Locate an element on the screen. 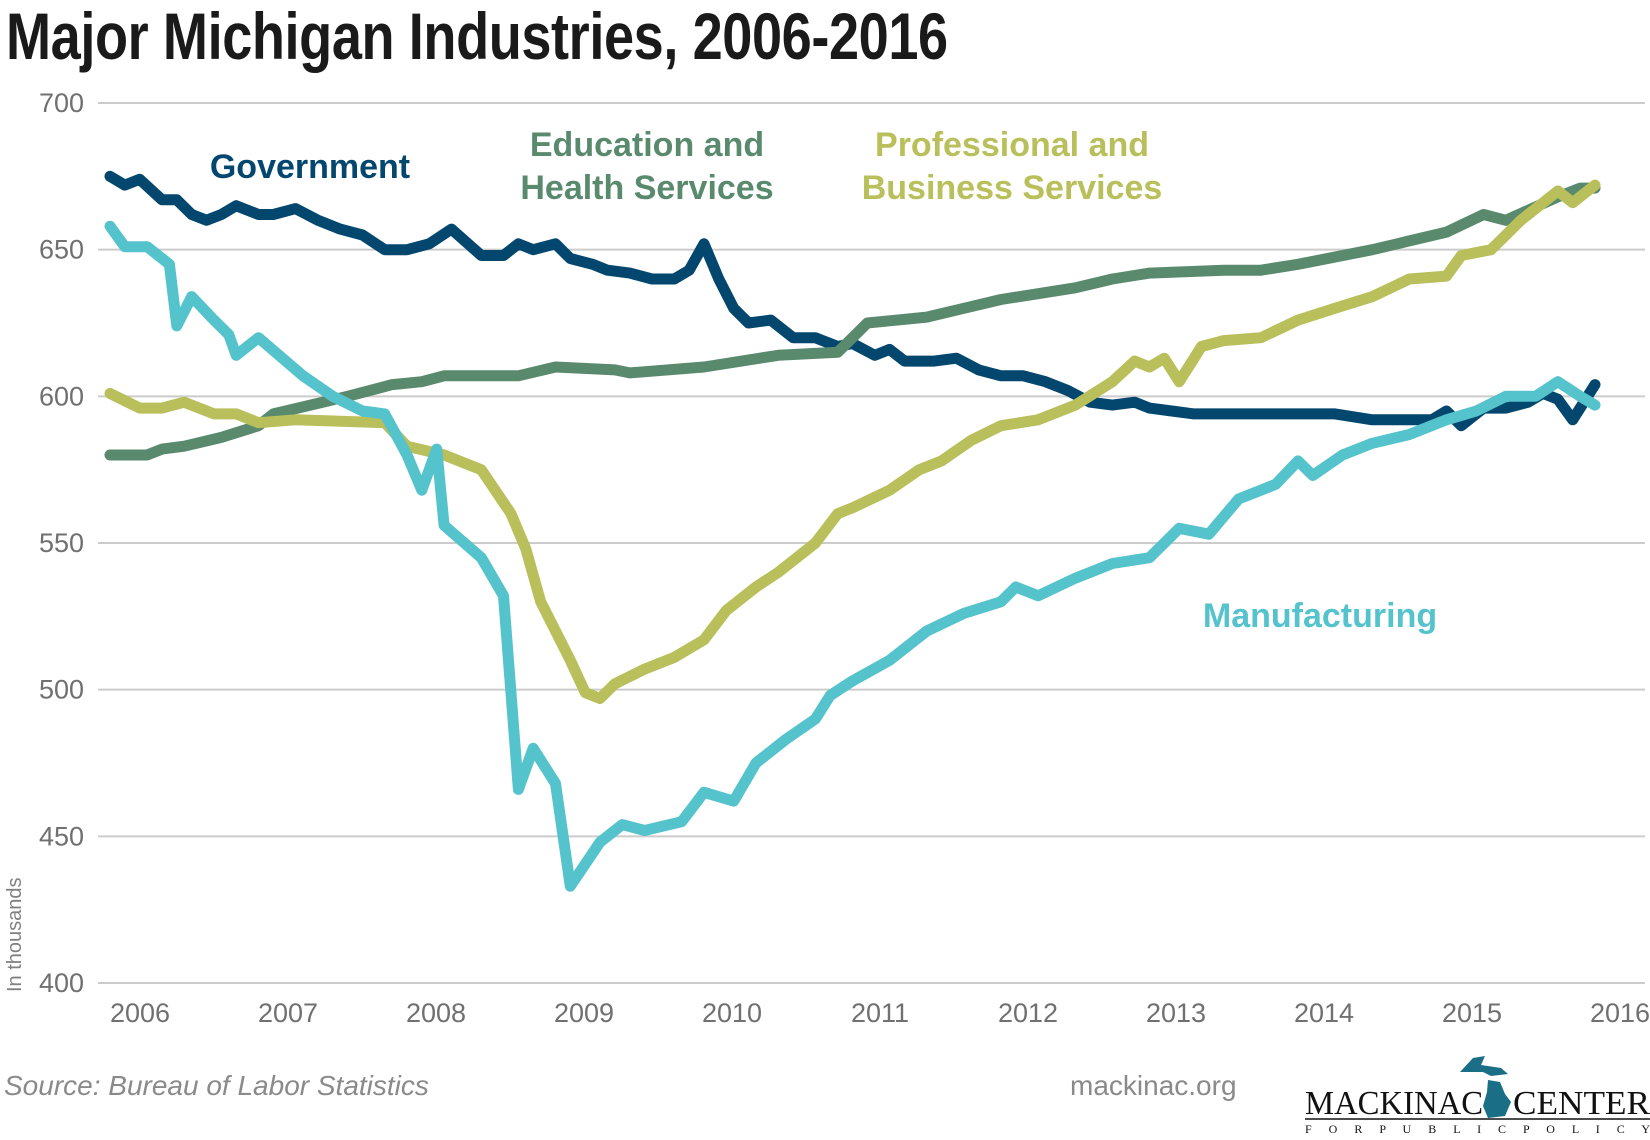 Image resolution: width=1650 pixels, height=1140 pixels. label-education-1: Education and is located at coordinates (647, 145).